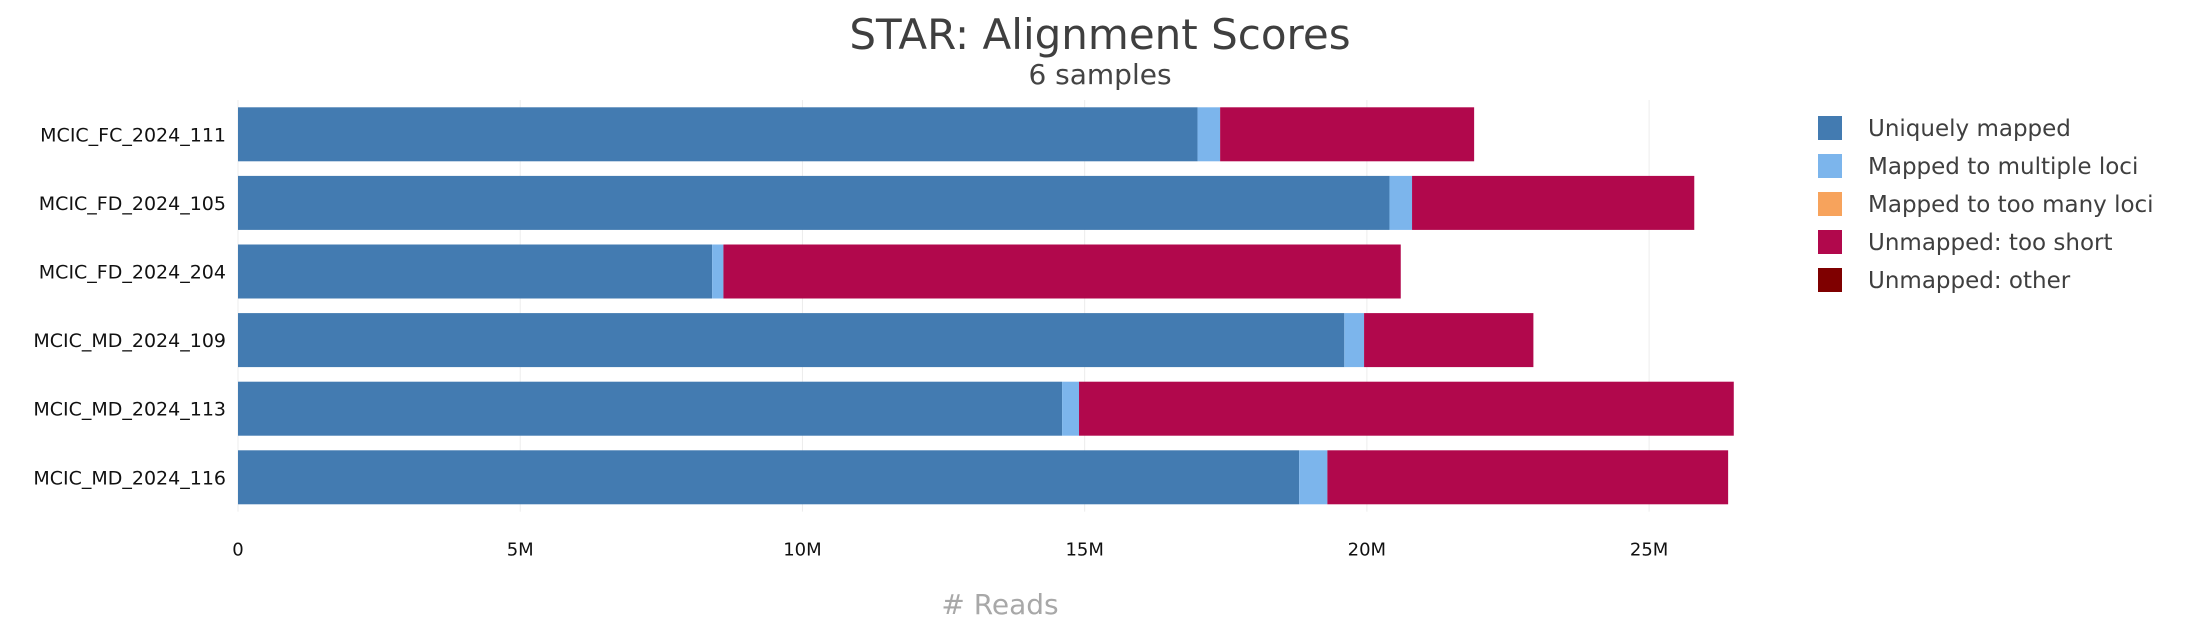 The image size is (2200, 640). Describe the element at coordinates (802, 550) in the screenshot. I see `x-tick-label: 10M` at that location.